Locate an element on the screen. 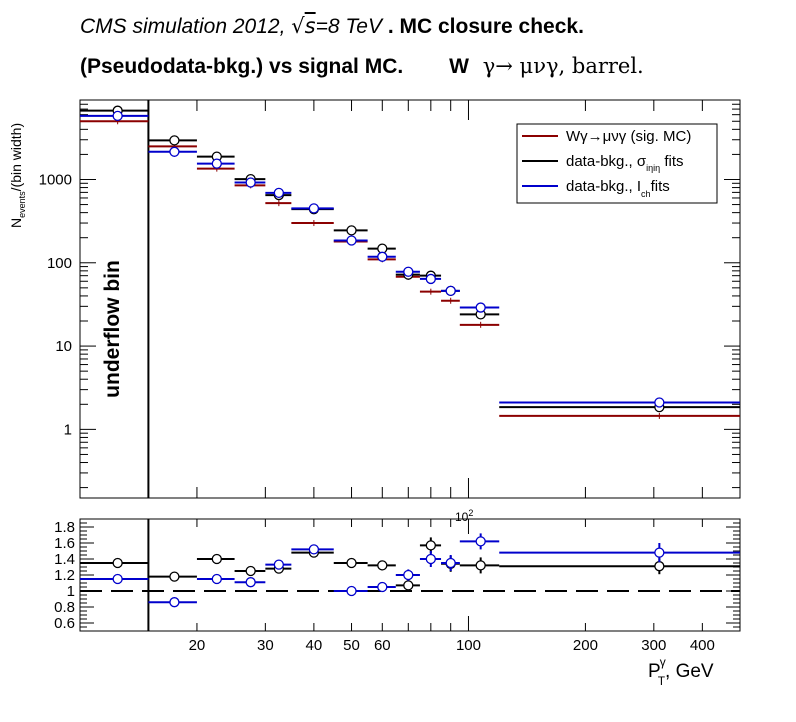  ratio-y-tick-label: 0.6 is located at coordinates (64, 623).